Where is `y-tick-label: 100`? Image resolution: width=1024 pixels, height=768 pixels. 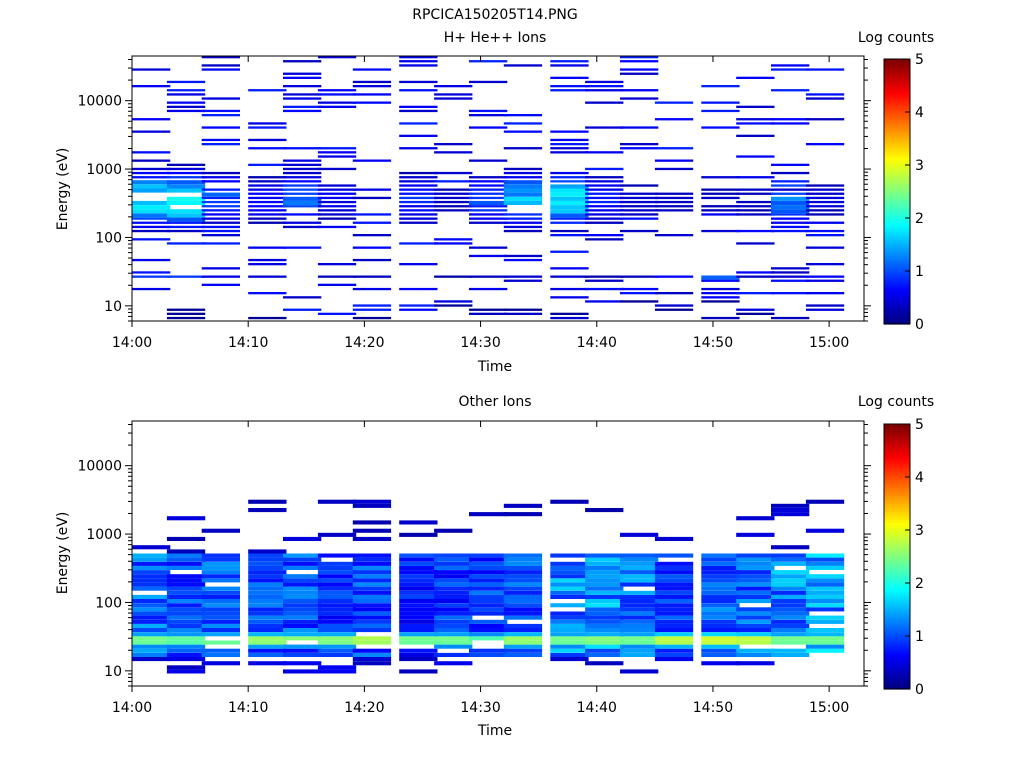 y-tick-label: 100 is located at coordinates (108, 238).